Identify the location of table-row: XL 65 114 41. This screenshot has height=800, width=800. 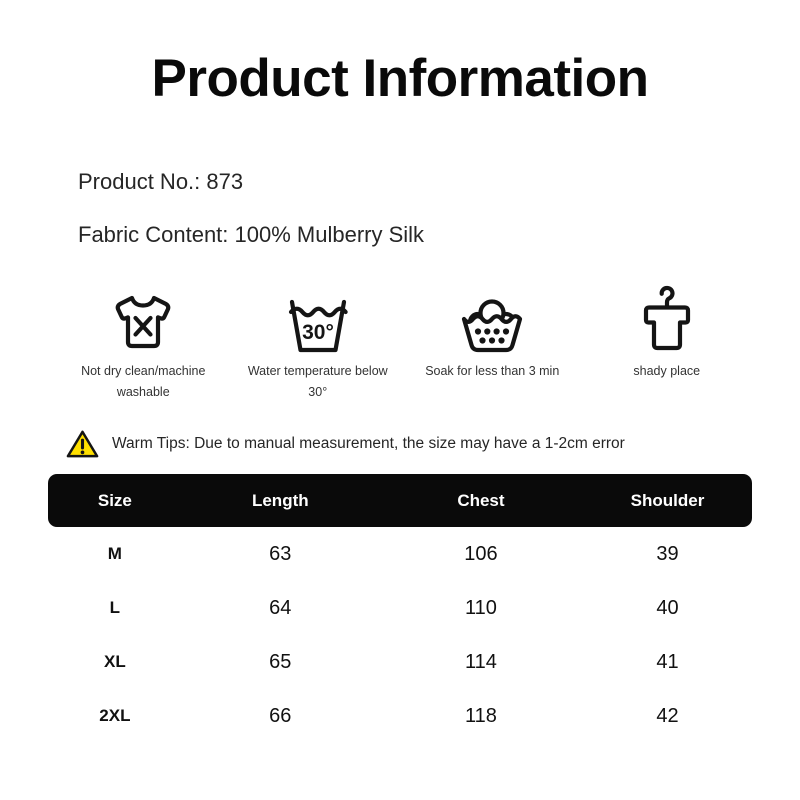
(400, 662).